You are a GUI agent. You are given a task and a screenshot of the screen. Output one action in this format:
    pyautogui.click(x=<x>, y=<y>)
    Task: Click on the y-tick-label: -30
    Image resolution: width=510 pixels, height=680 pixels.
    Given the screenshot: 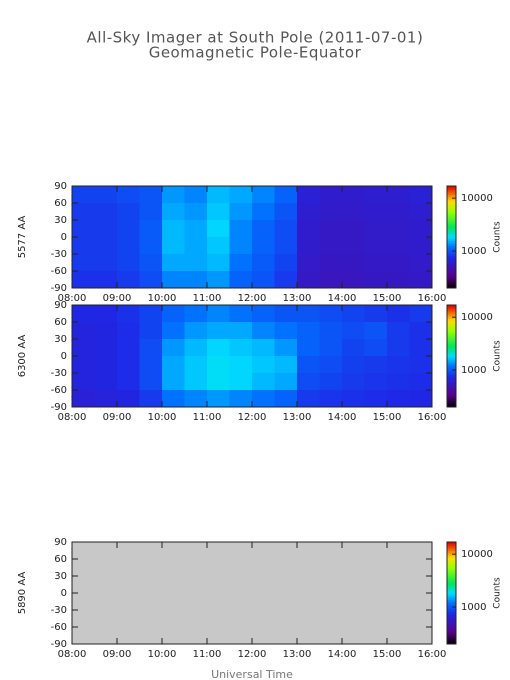 What is the action you would take?
    pyautogui.click(x=59, y=610)
    